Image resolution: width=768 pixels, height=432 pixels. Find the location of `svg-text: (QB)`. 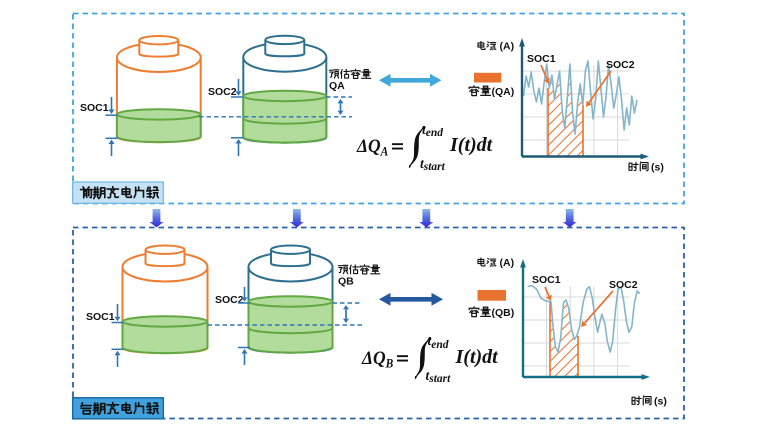

svg-text: (QB) is located at coordinates (503, 313).